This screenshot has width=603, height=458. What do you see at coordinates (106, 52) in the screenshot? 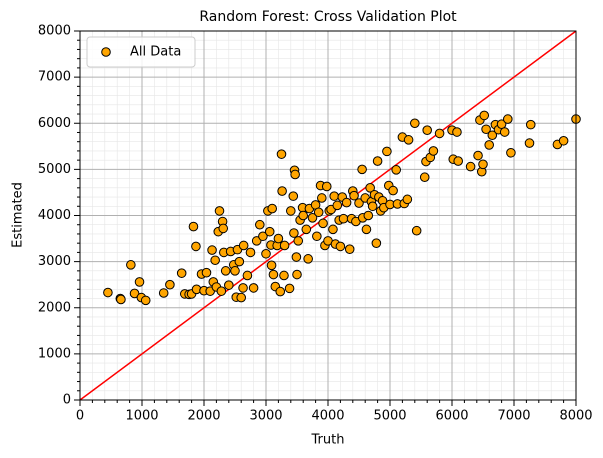
I see `legend-marker` at bounding box center [106, 52].